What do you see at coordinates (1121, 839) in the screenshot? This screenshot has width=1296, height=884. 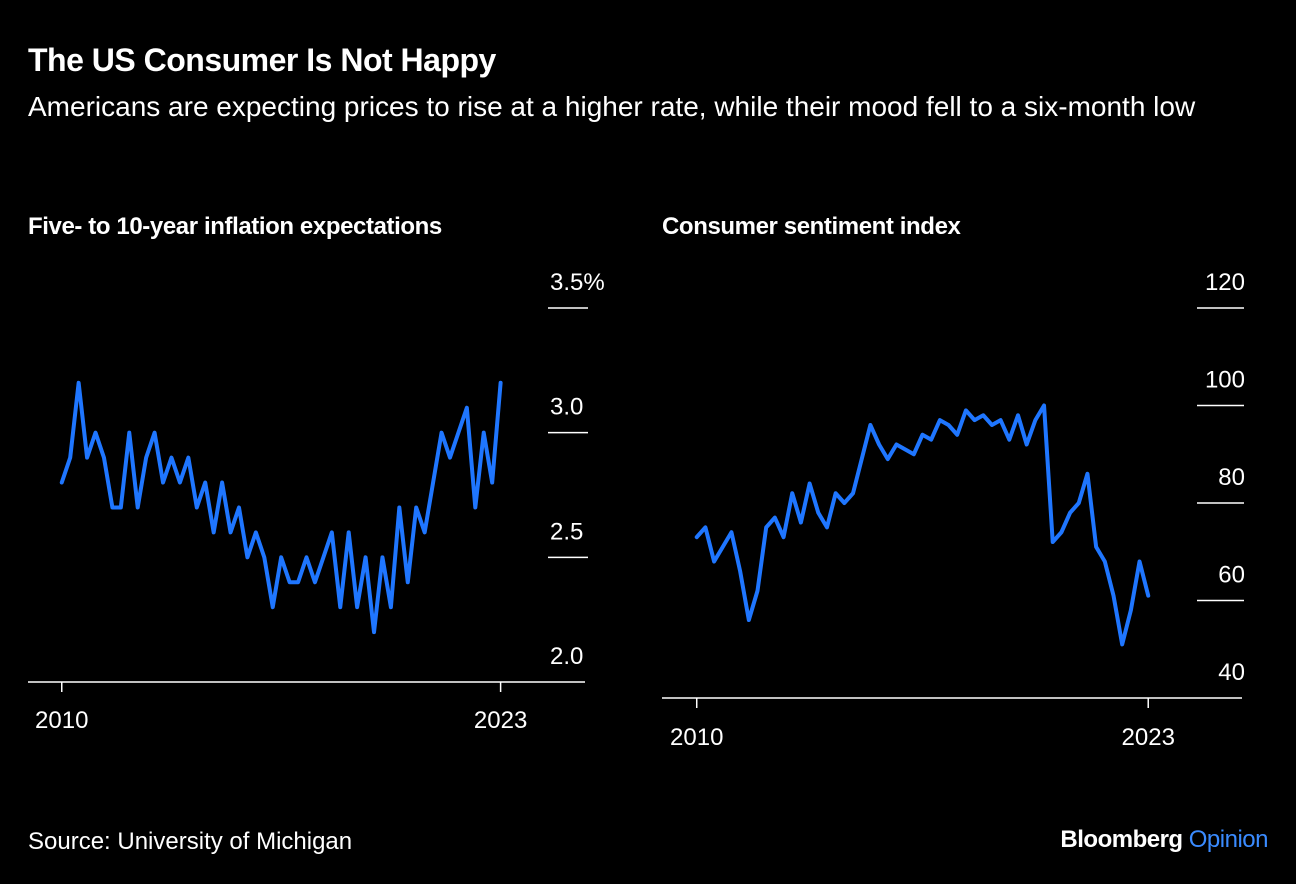 I see `brand-name: Bloomberg` at bounding box center [1121, 839].